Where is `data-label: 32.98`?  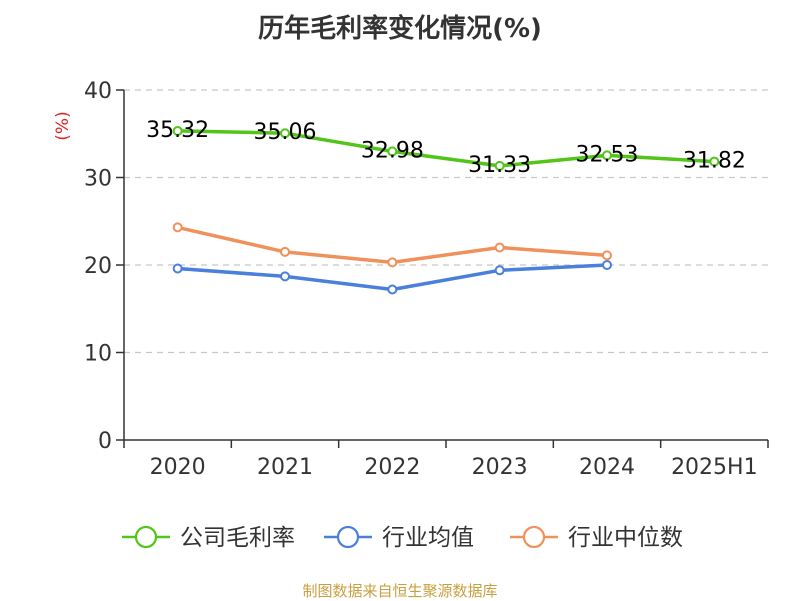 data-label: 32.98 is located at coordinates (392, 150).